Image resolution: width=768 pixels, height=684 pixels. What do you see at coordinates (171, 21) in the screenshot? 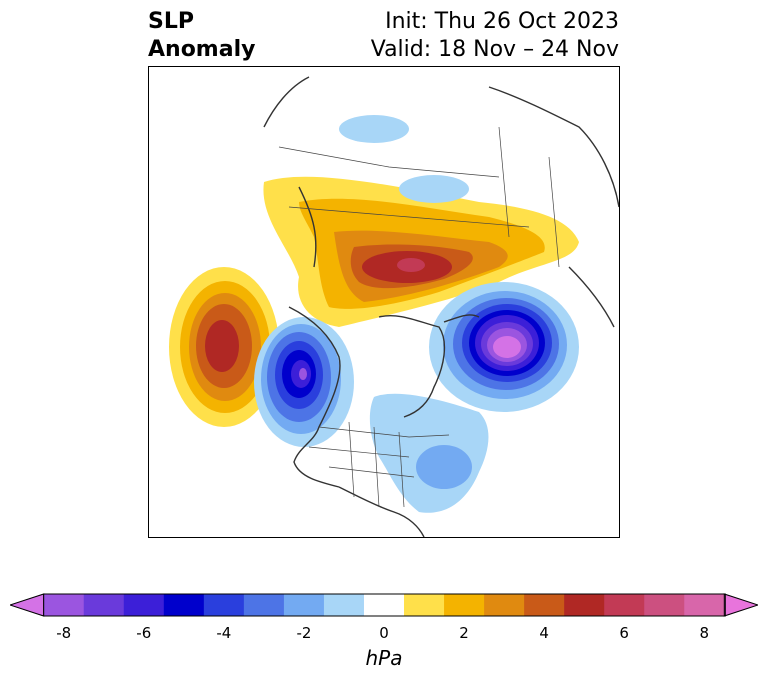
I see `title-line-1: SLP` at bounding box center [171, 21].